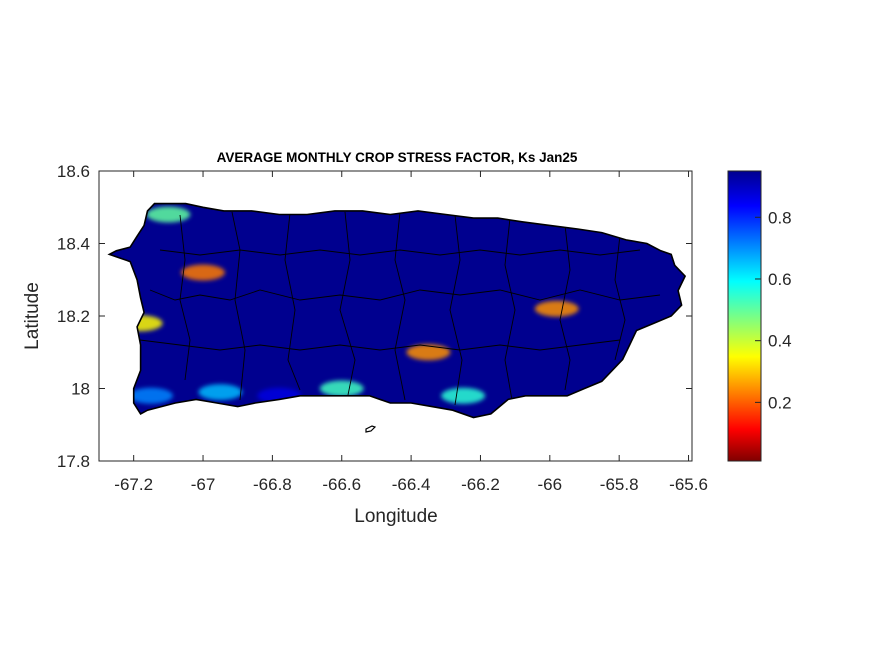  I want to click on y-tick-label: 18, so click(80, 389).